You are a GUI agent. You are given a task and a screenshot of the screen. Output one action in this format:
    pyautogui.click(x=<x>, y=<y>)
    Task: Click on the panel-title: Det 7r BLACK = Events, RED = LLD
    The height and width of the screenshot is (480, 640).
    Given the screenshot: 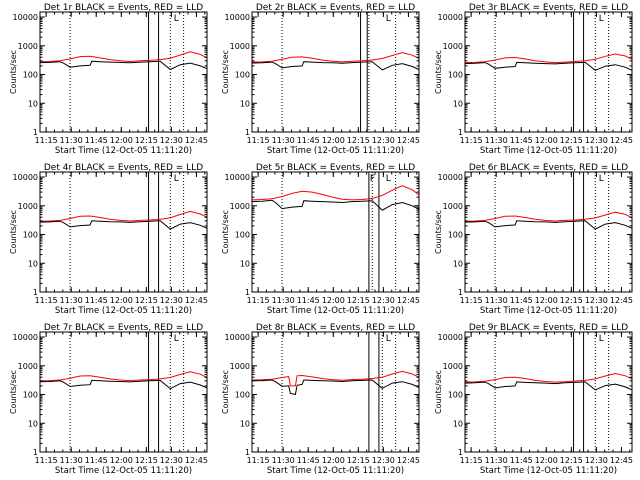 What is the action you would take?
    pyautogui.click(x=123, y=328)
    